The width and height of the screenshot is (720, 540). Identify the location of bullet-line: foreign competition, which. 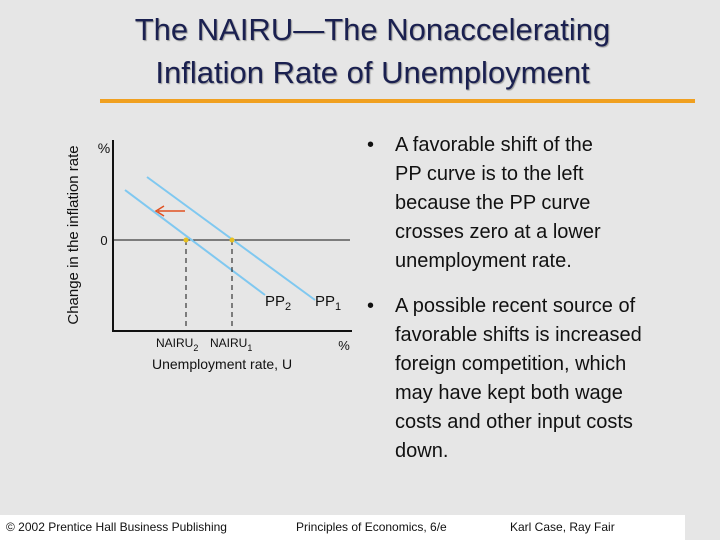
(511, 364).